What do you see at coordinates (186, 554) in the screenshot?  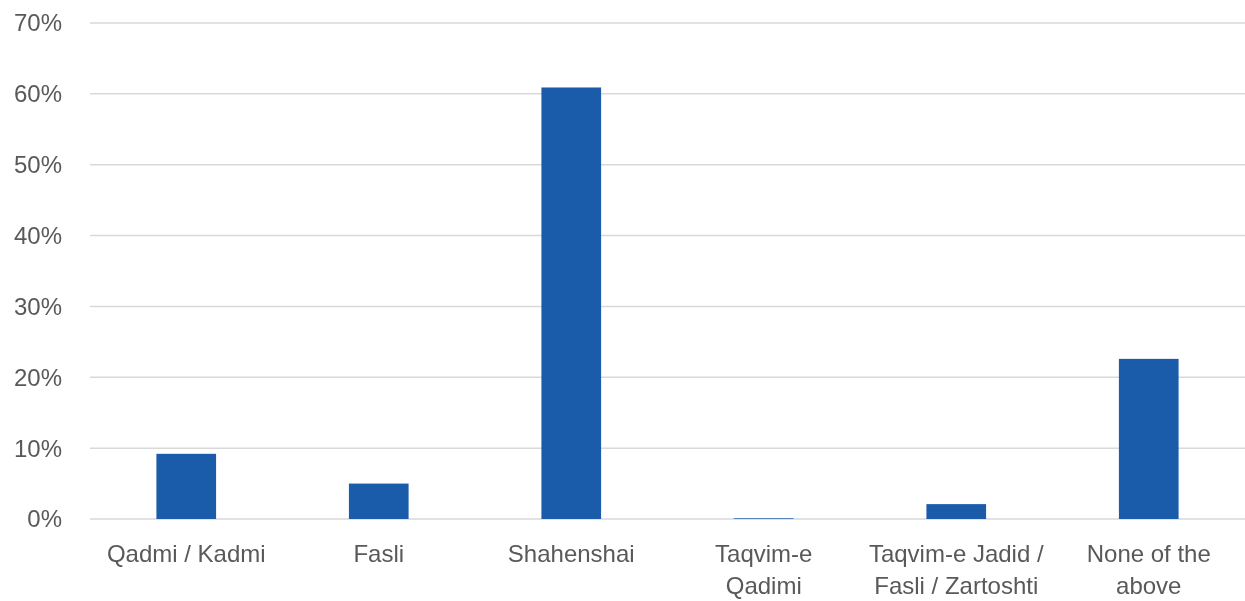 I see `x-tick-label: Qadmi / Kadmi` at bounding box center [186, 554].